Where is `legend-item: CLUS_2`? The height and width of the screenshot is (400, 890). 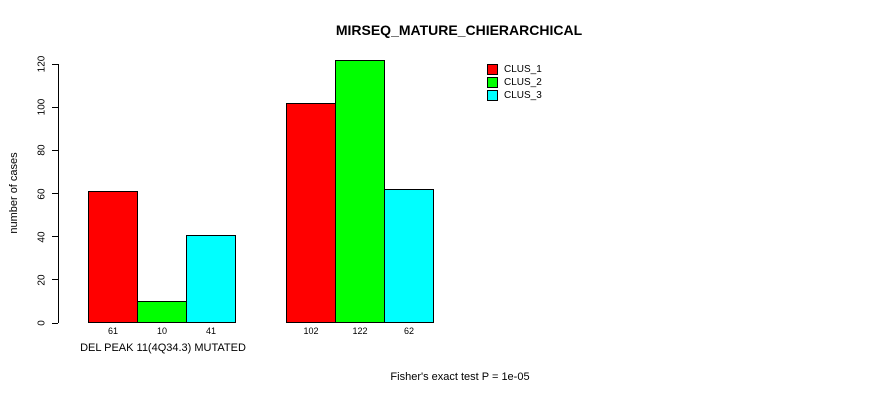 legend-item: CLUS_2 is located at coordinates (514, 82).